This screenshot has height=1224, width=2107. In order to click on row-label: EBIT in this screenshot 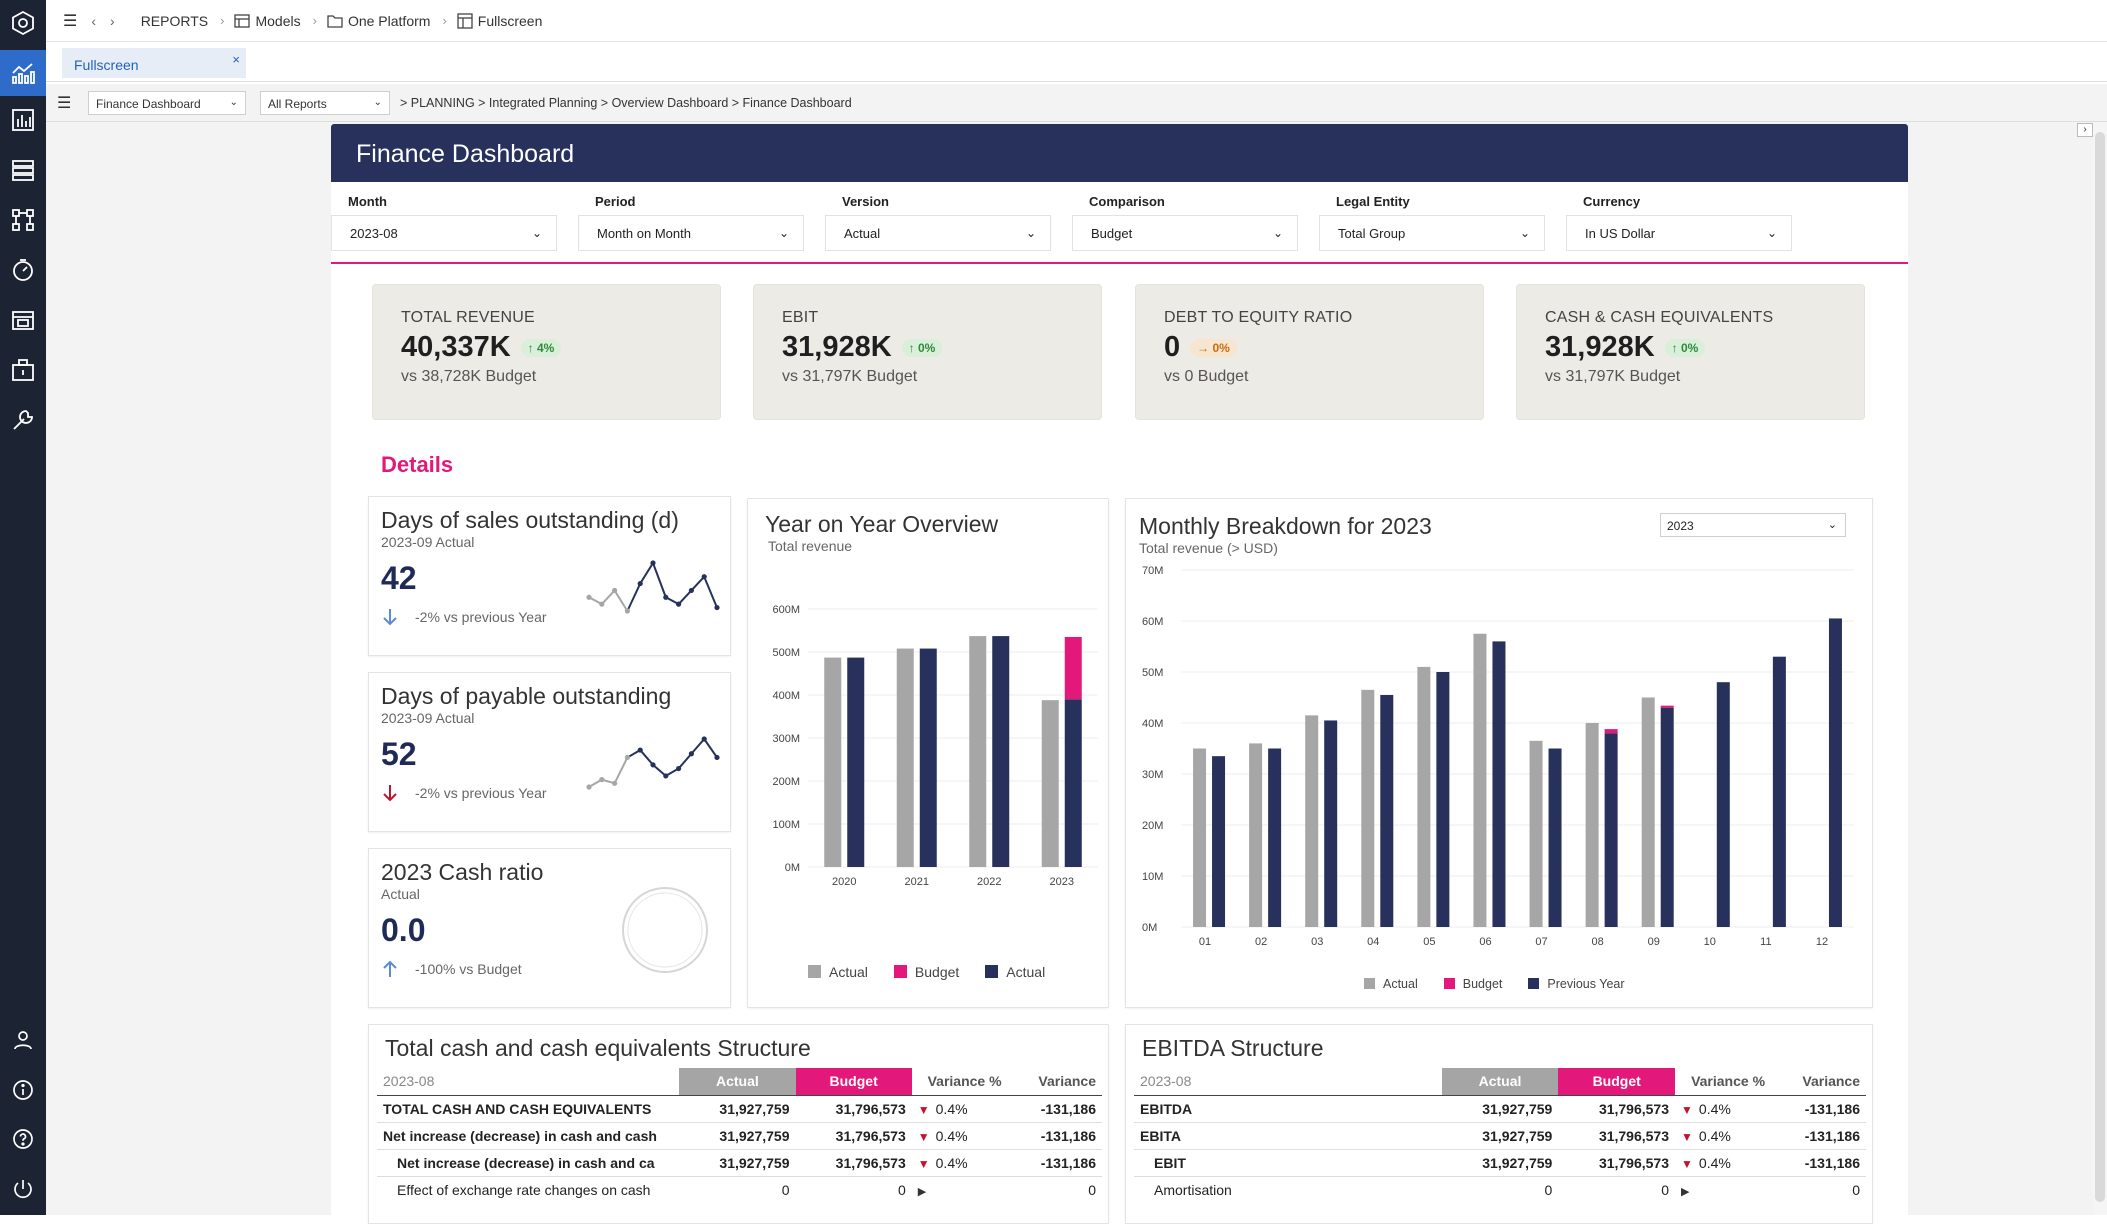, I will do `click(1170, 1162)`.